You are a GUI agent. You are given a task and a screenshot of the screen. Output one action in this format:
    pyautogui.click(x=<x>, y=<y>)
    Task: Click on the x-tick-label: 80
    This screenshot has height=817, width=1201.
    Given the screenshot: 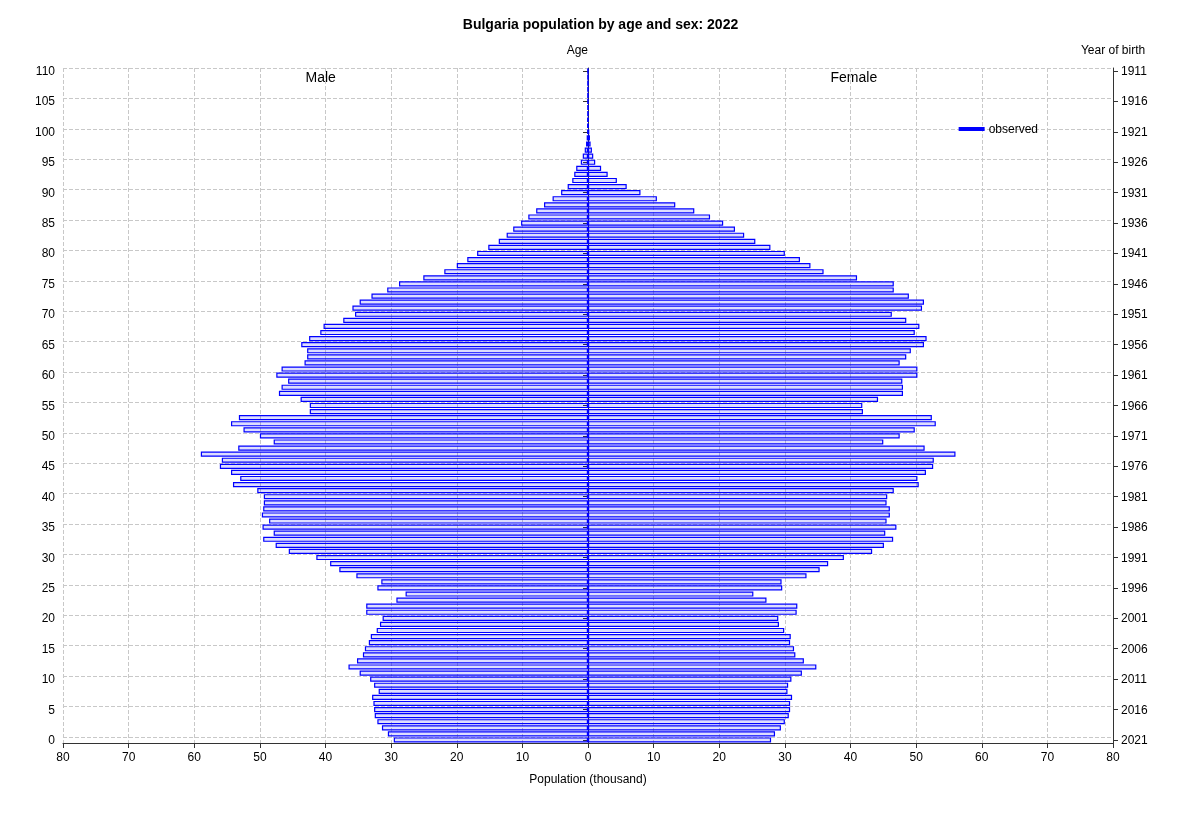 What is the action you would take?
    pyautogui.click(x=1113, y=757)
    